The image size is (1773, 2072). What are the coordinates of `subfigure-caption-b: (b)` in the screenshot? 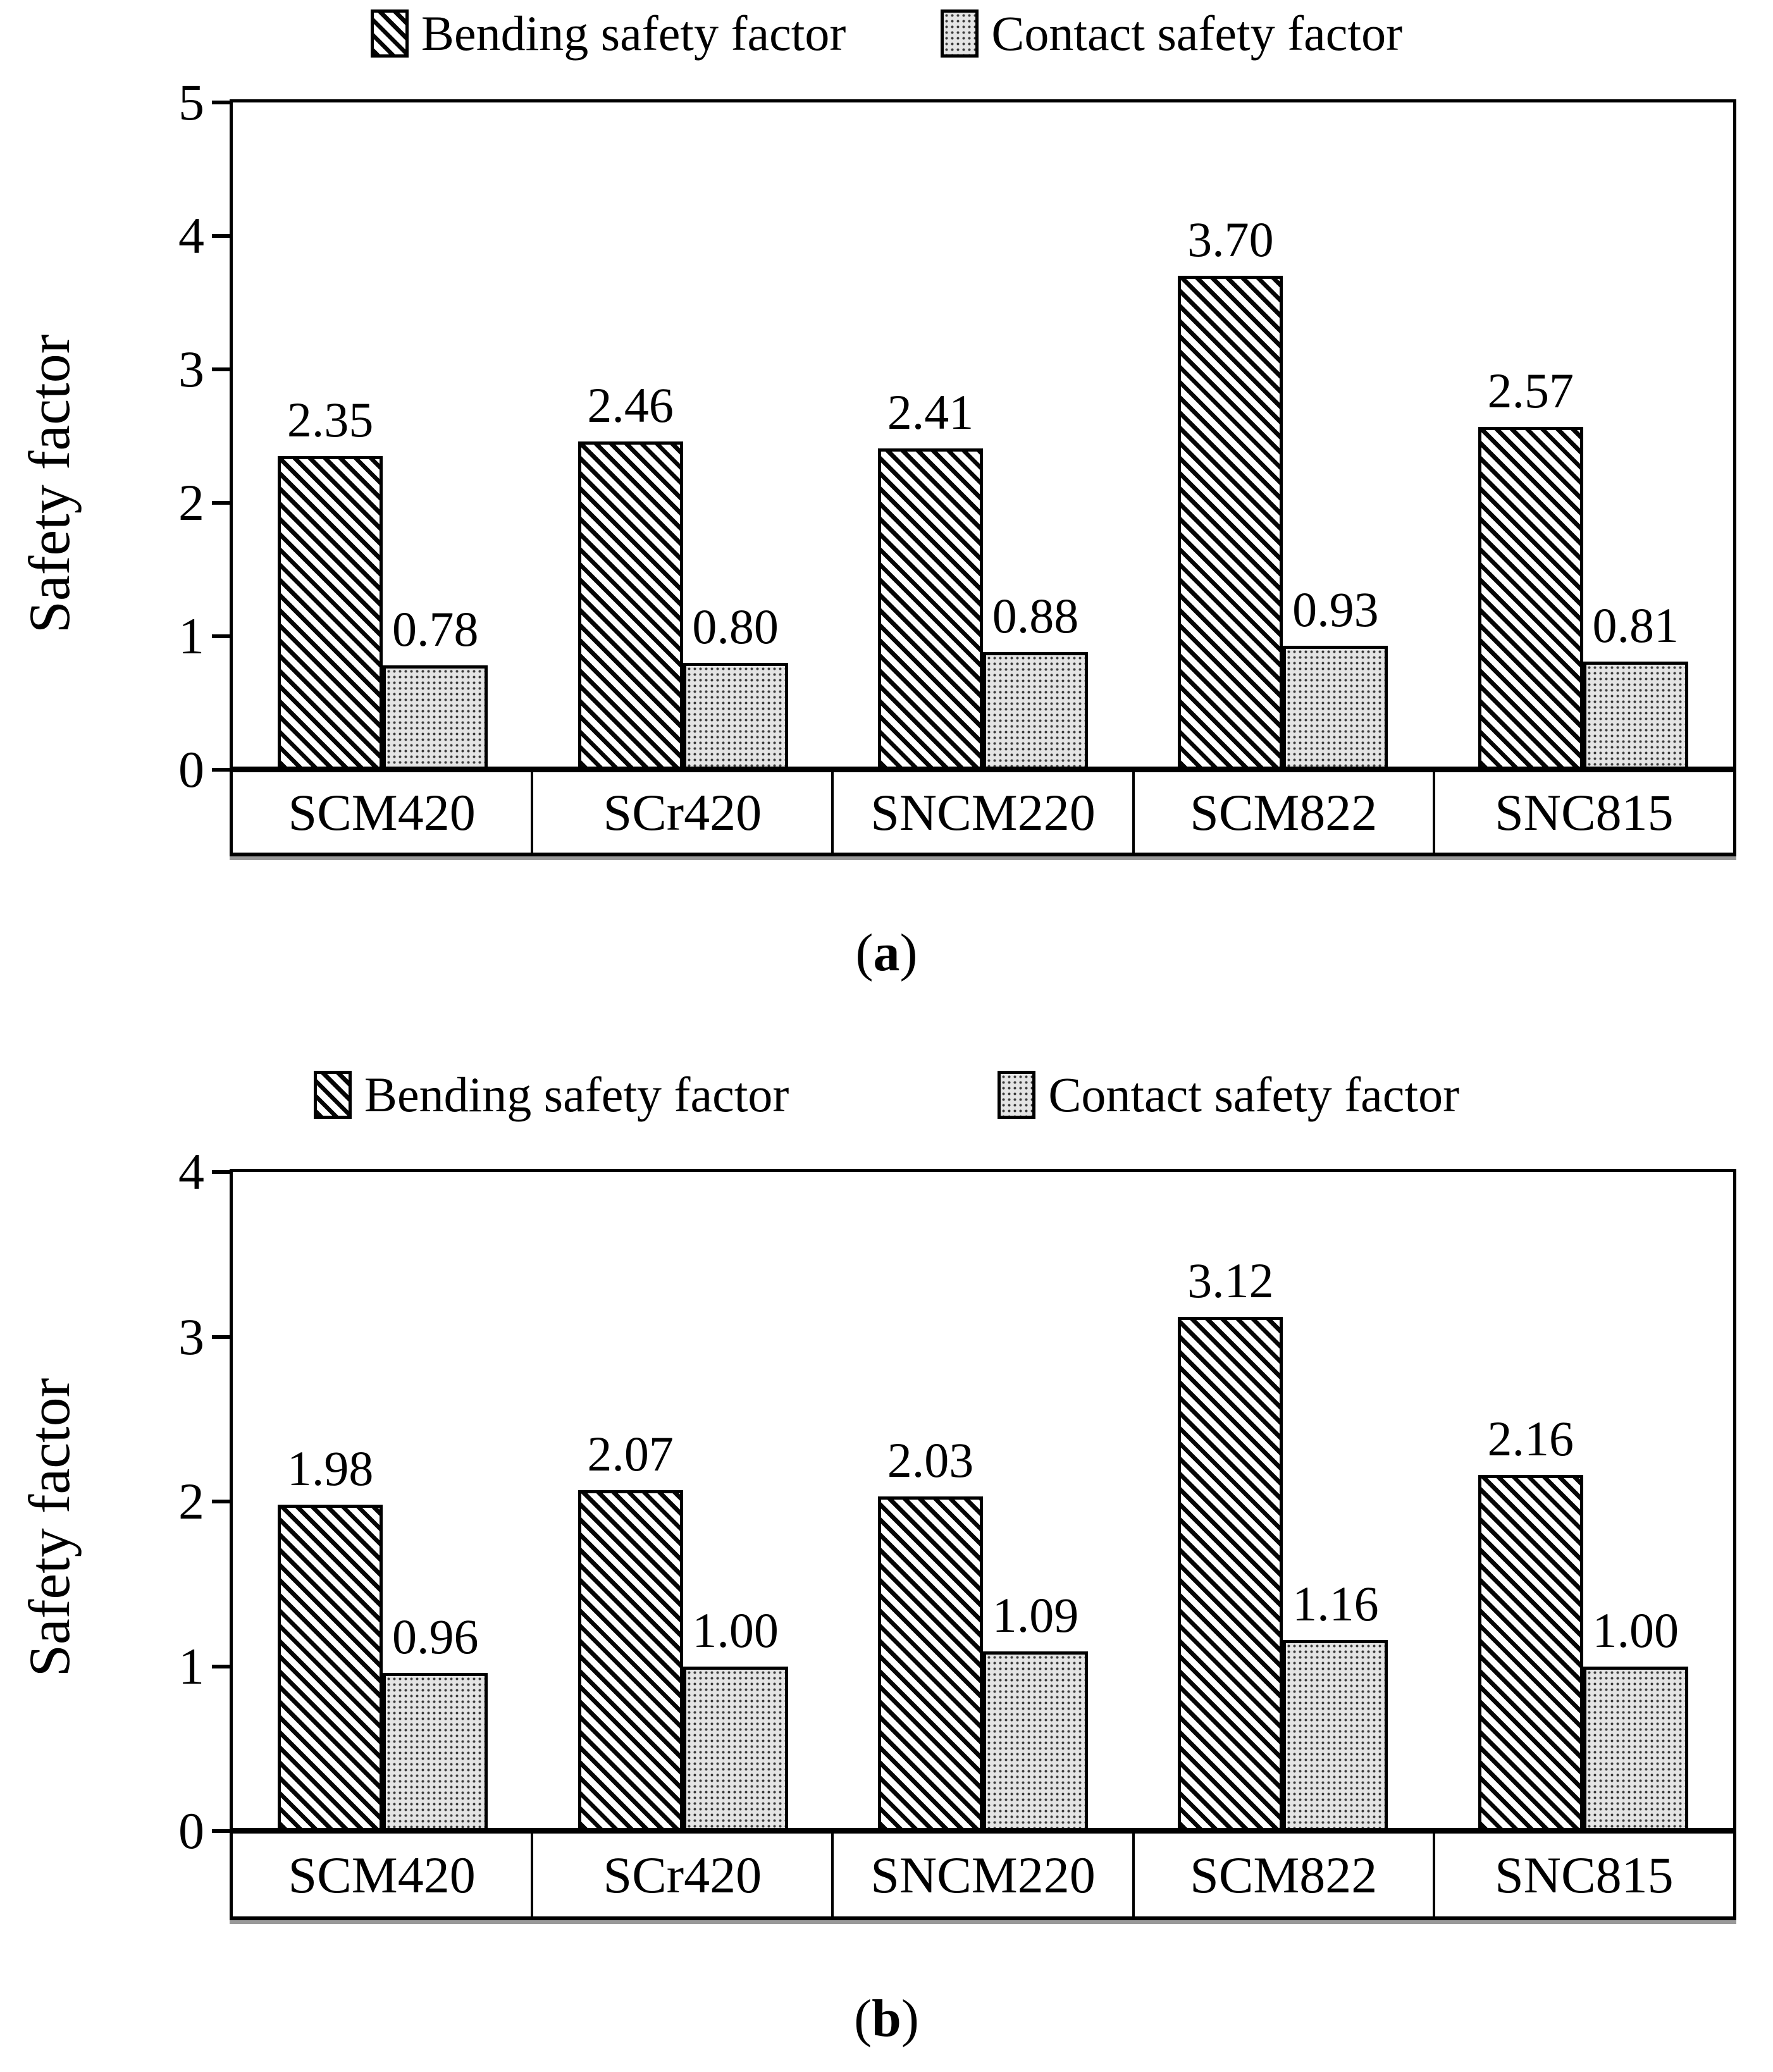 It's located at (886, 2018).